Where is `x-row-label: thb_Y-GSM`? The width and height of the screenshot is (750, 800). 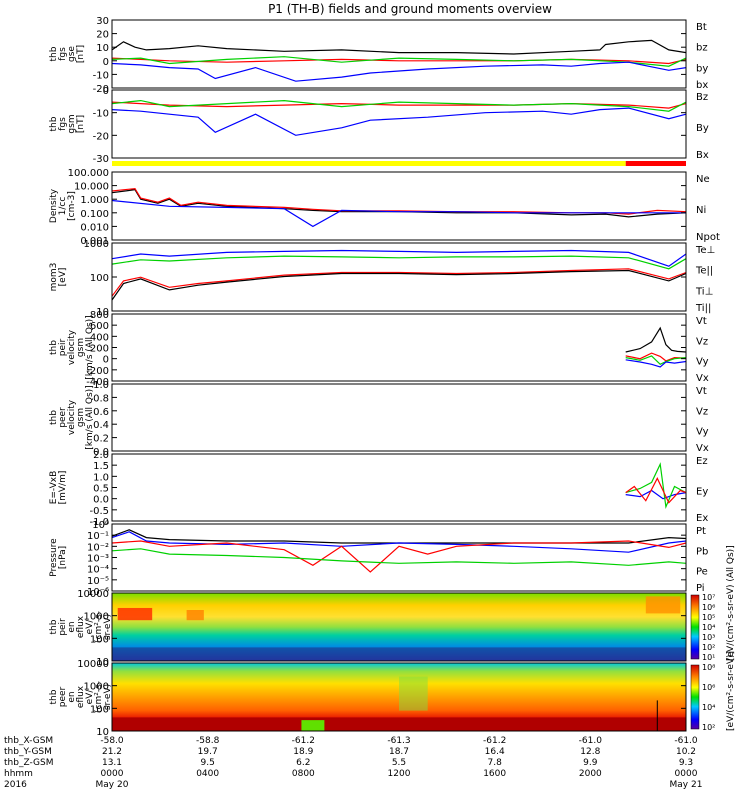
x-row-label: thb_Y-GSM is located at coordinates (28, 752).